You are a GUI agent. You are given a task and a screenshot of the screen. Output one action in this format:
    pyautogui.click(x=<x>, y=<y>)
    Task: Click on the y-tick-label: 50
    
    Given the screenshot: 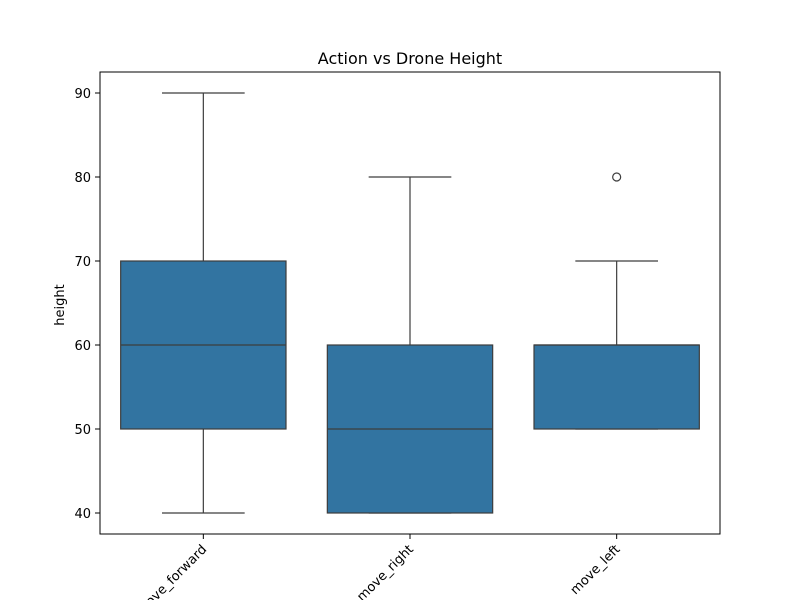 What is the action you would take?
    pyautogui.click(x=82, y=430)
    